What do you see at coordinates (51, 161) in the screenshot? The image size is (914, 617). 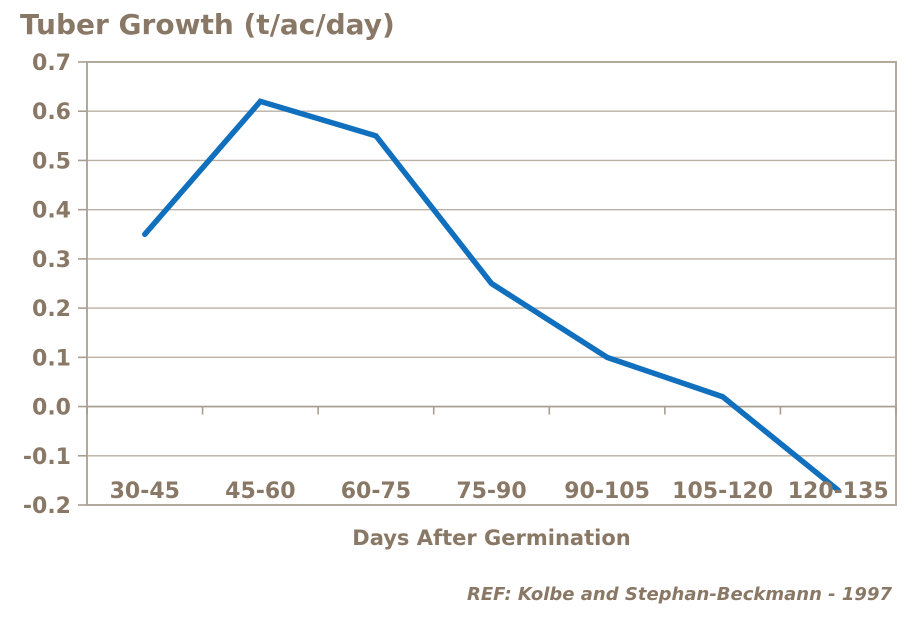 I see `y-tick-label: 0.5` at bounding box center [51, 161].